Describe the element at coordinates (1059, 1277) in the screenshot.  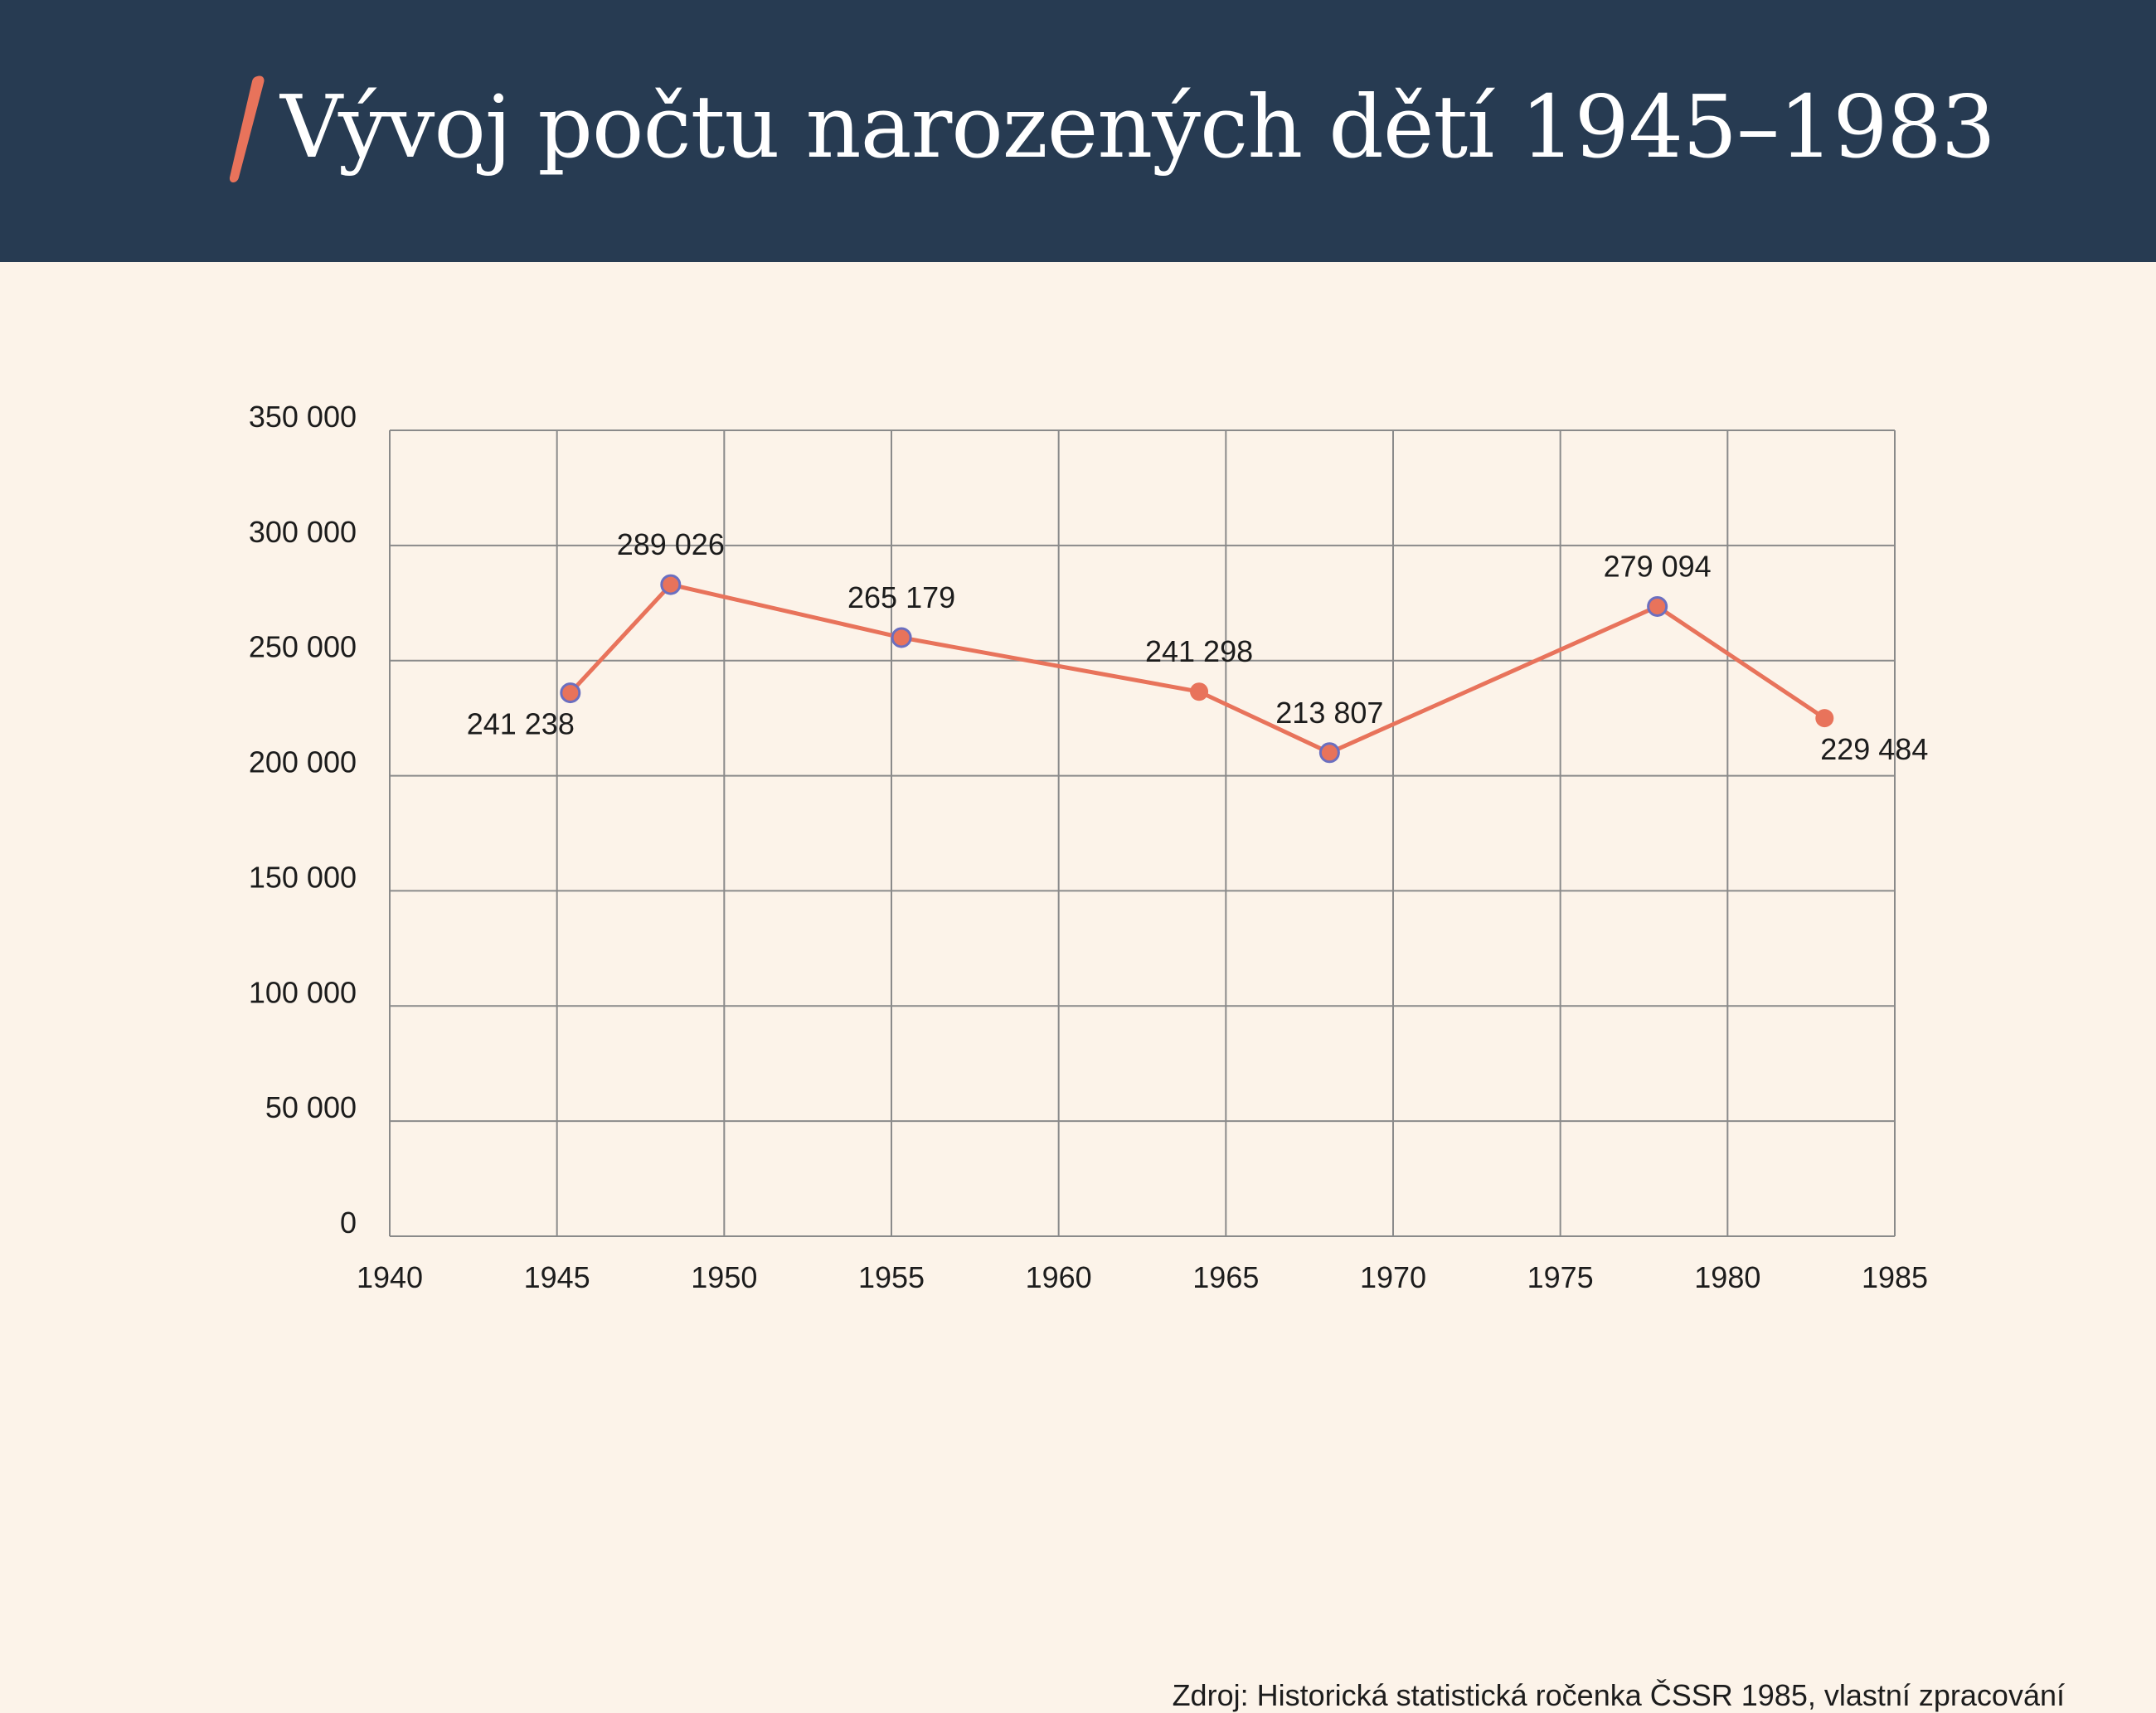
I see `x-tick-label: 1960` at that location.